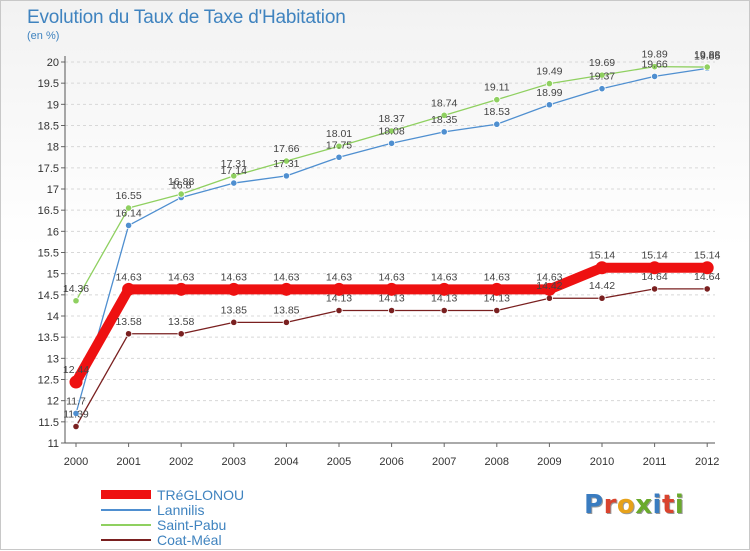 The width and height of the screenshot is (750, 551). What do you see at coordinates (707, 56) in the screenshot?
I see `data-label-lannilis: 19.85` at bounding box center [707, 56].